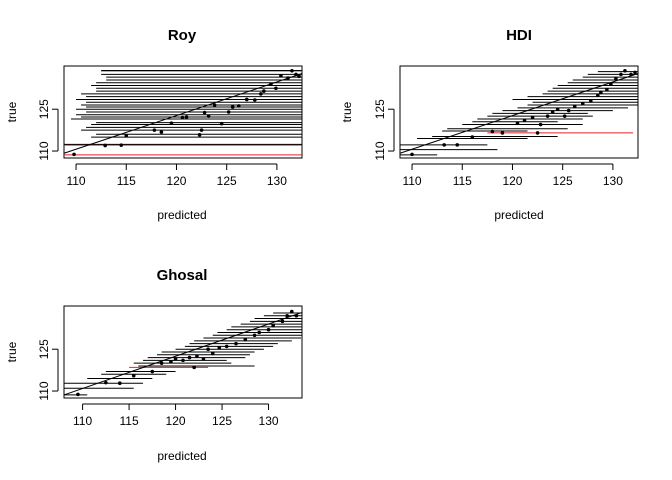 Image resolution: width=672 pixels, height=480 pixels. What do you see at coordinates (182, 275) in the screenshot?
I see `panel-title: Ghosal` at bounding box center [182, 275].